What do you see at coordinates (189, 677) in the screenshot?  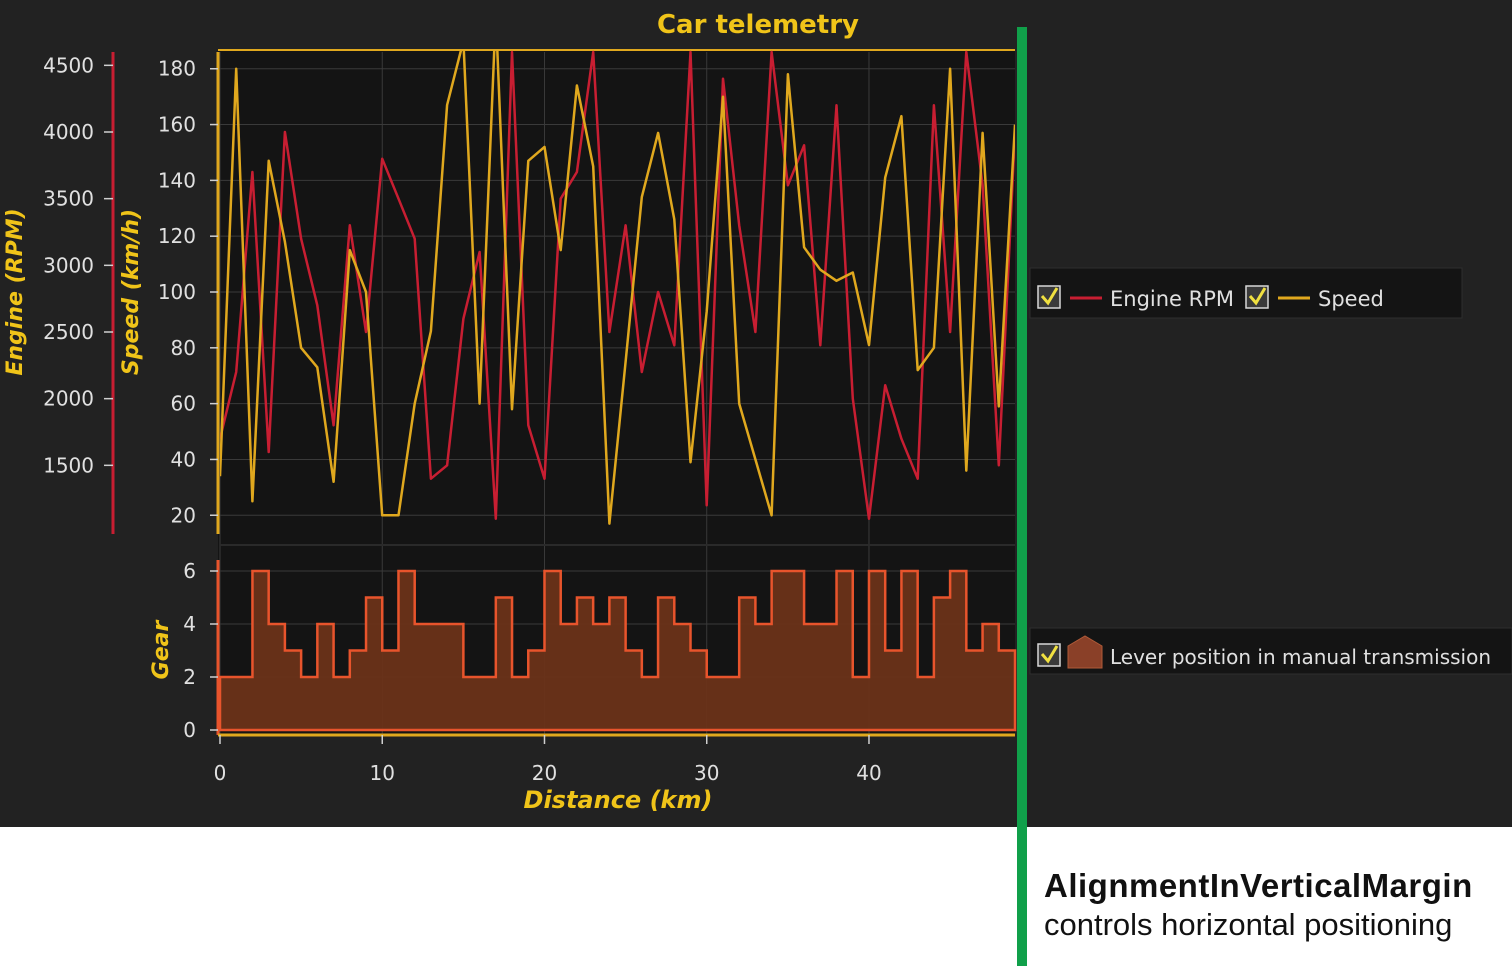 I see `gear-tick-label: 2` at bounding box center [189, 677].